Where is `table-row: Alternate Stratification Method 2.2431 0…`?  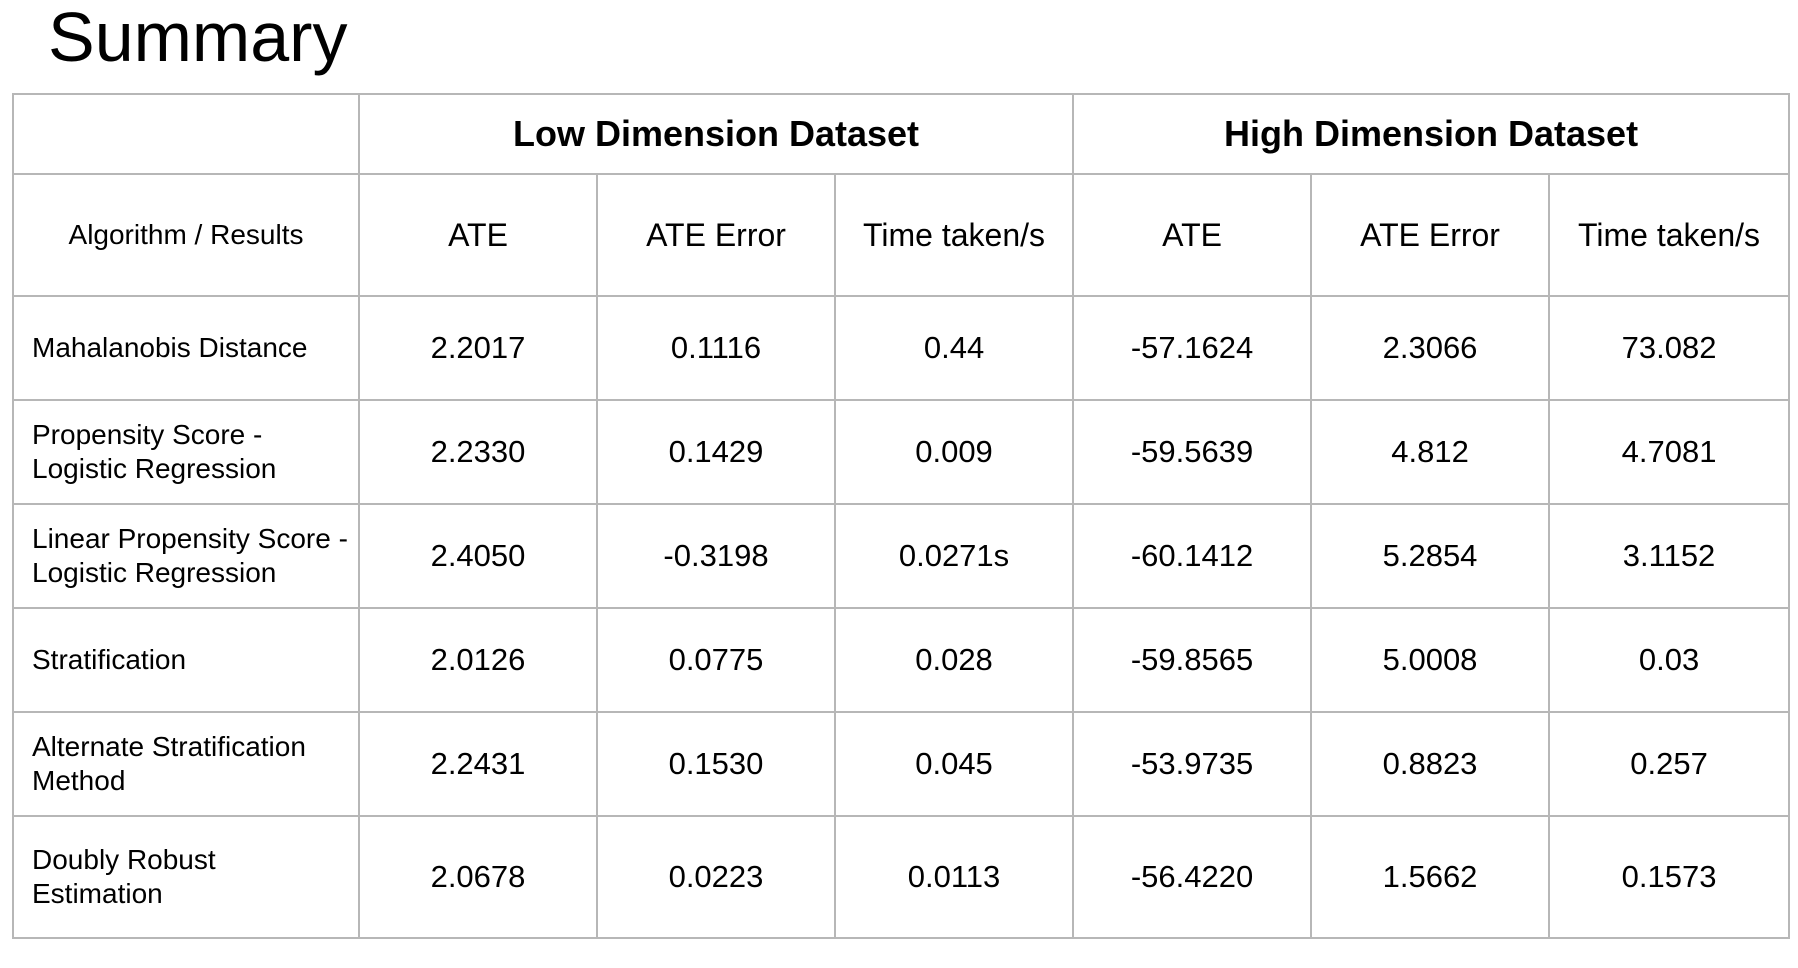
table-row: Alternate Stratification Method 2.2431 0… is located at coordinates (901, 764).